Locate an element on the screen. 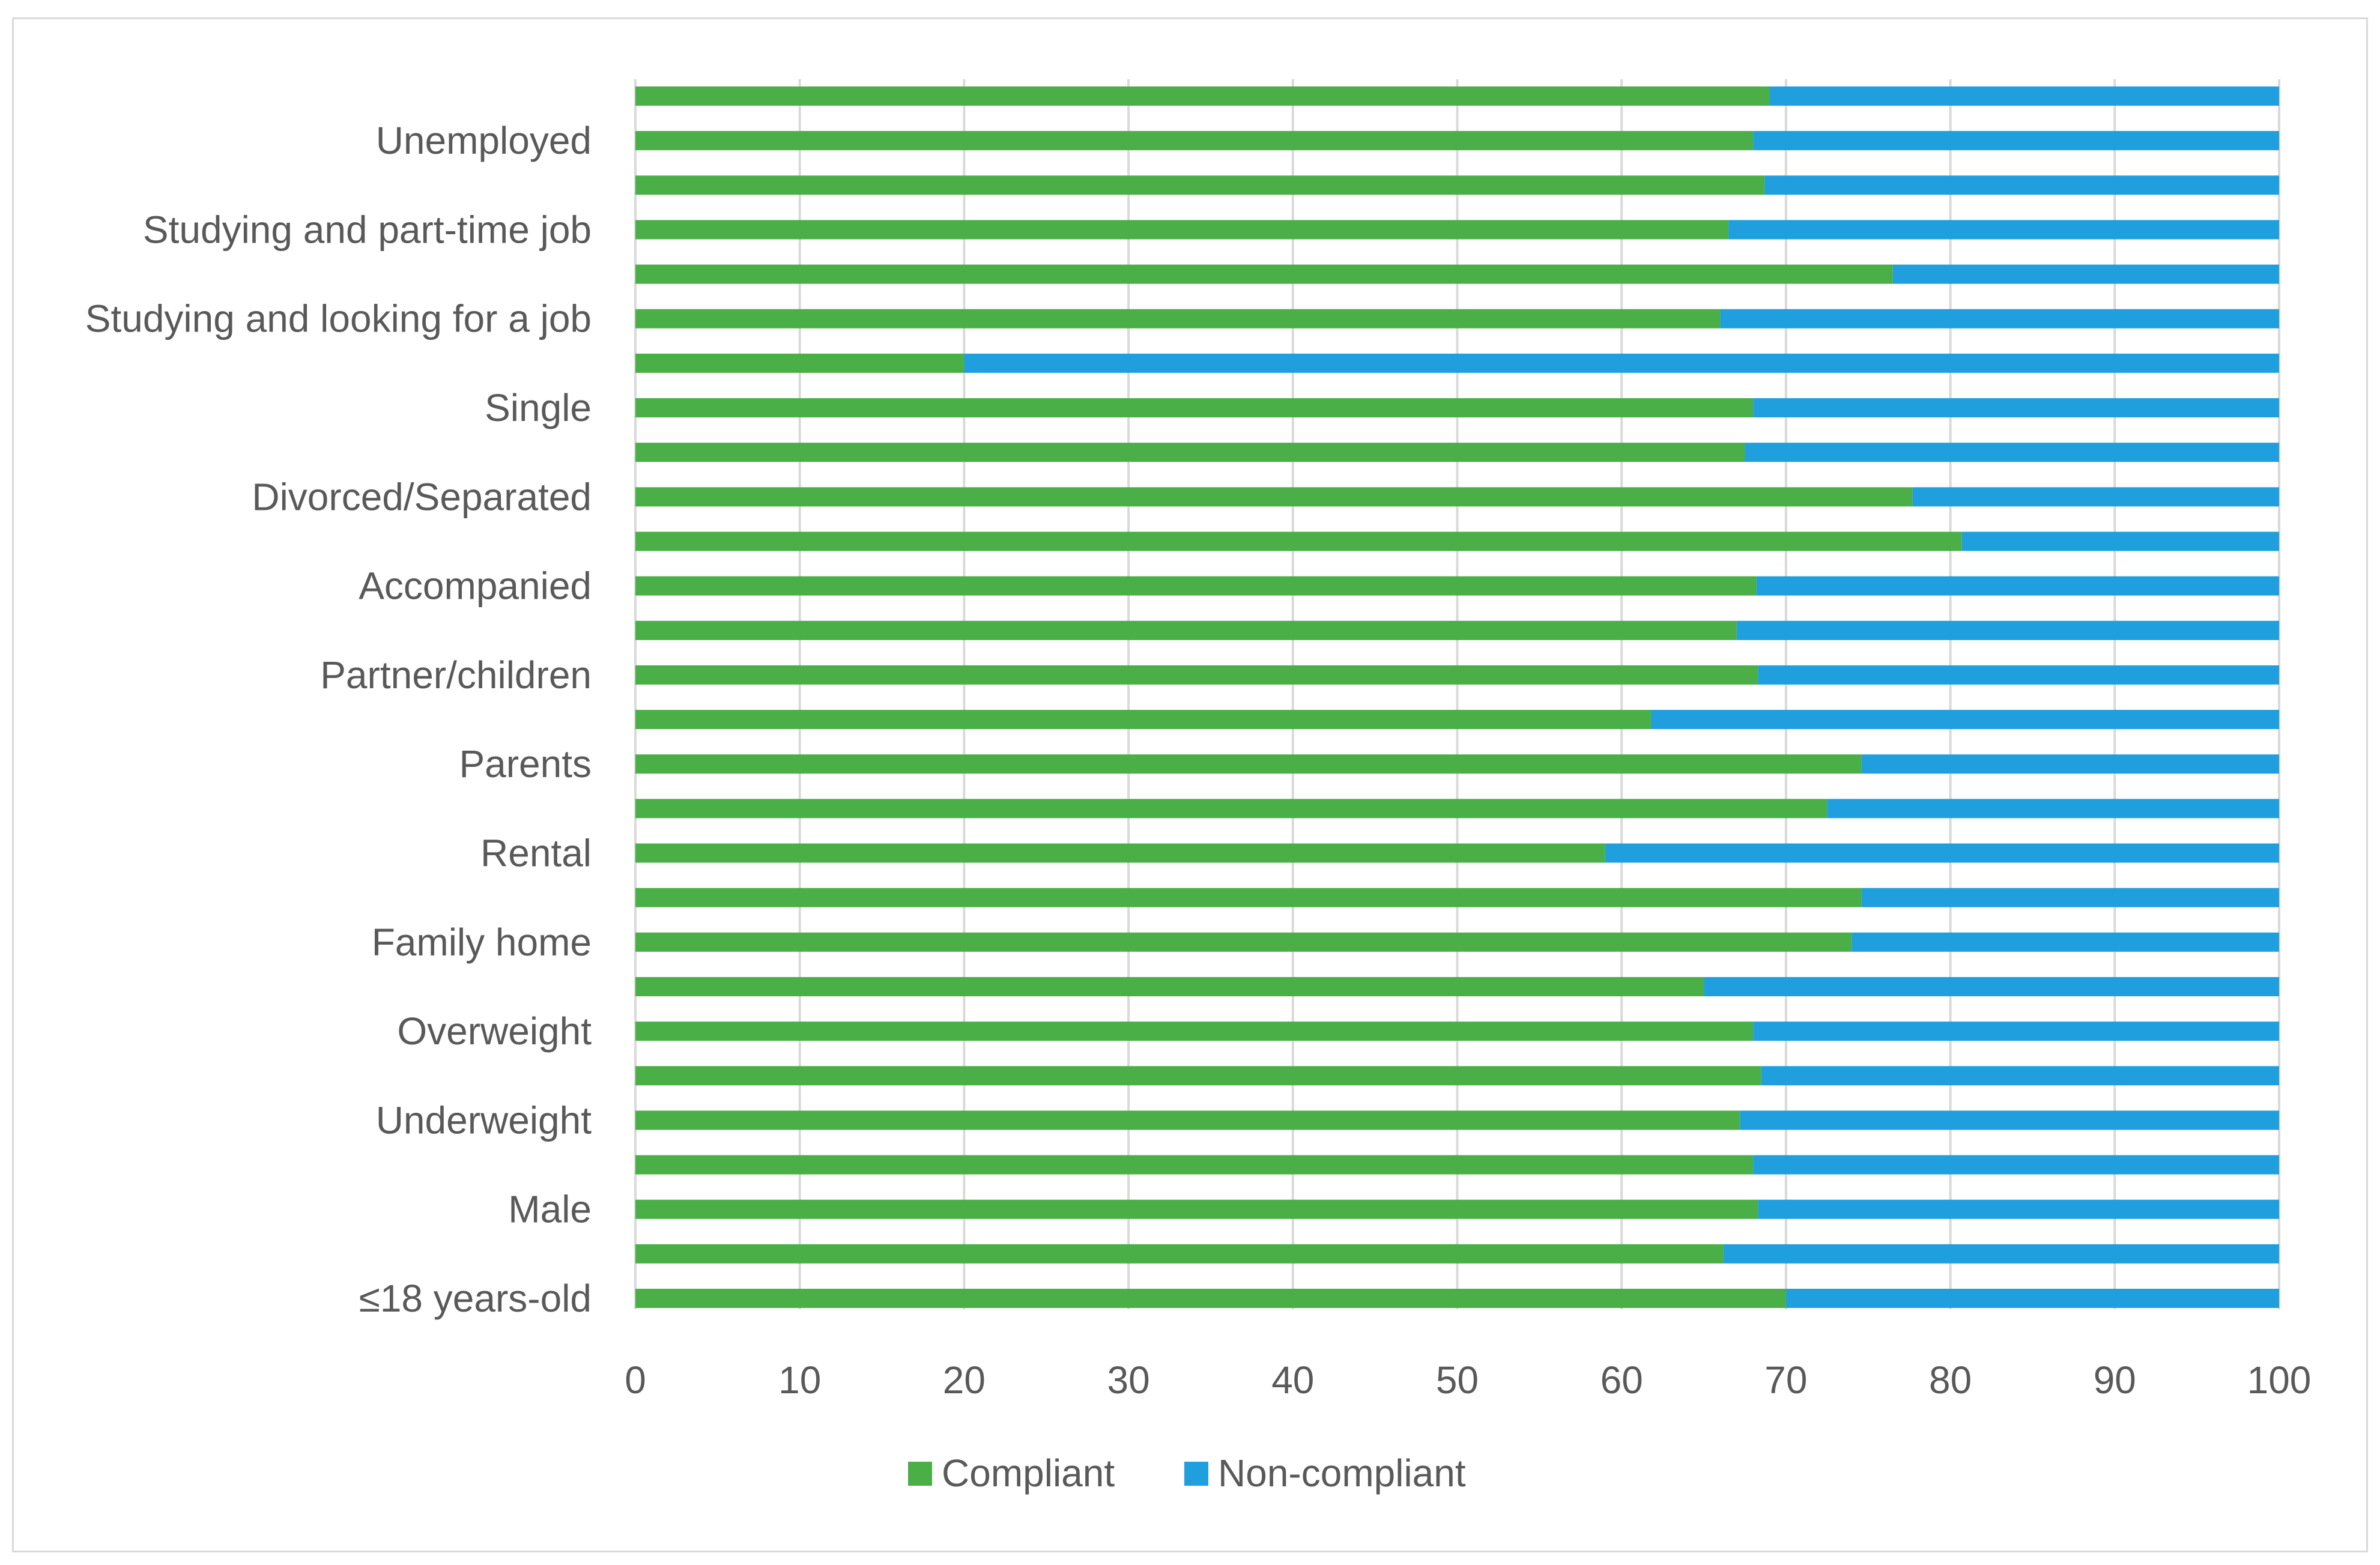 The image size is (2380, 1565). category-label: Rental is located at coordinates (536, 853).